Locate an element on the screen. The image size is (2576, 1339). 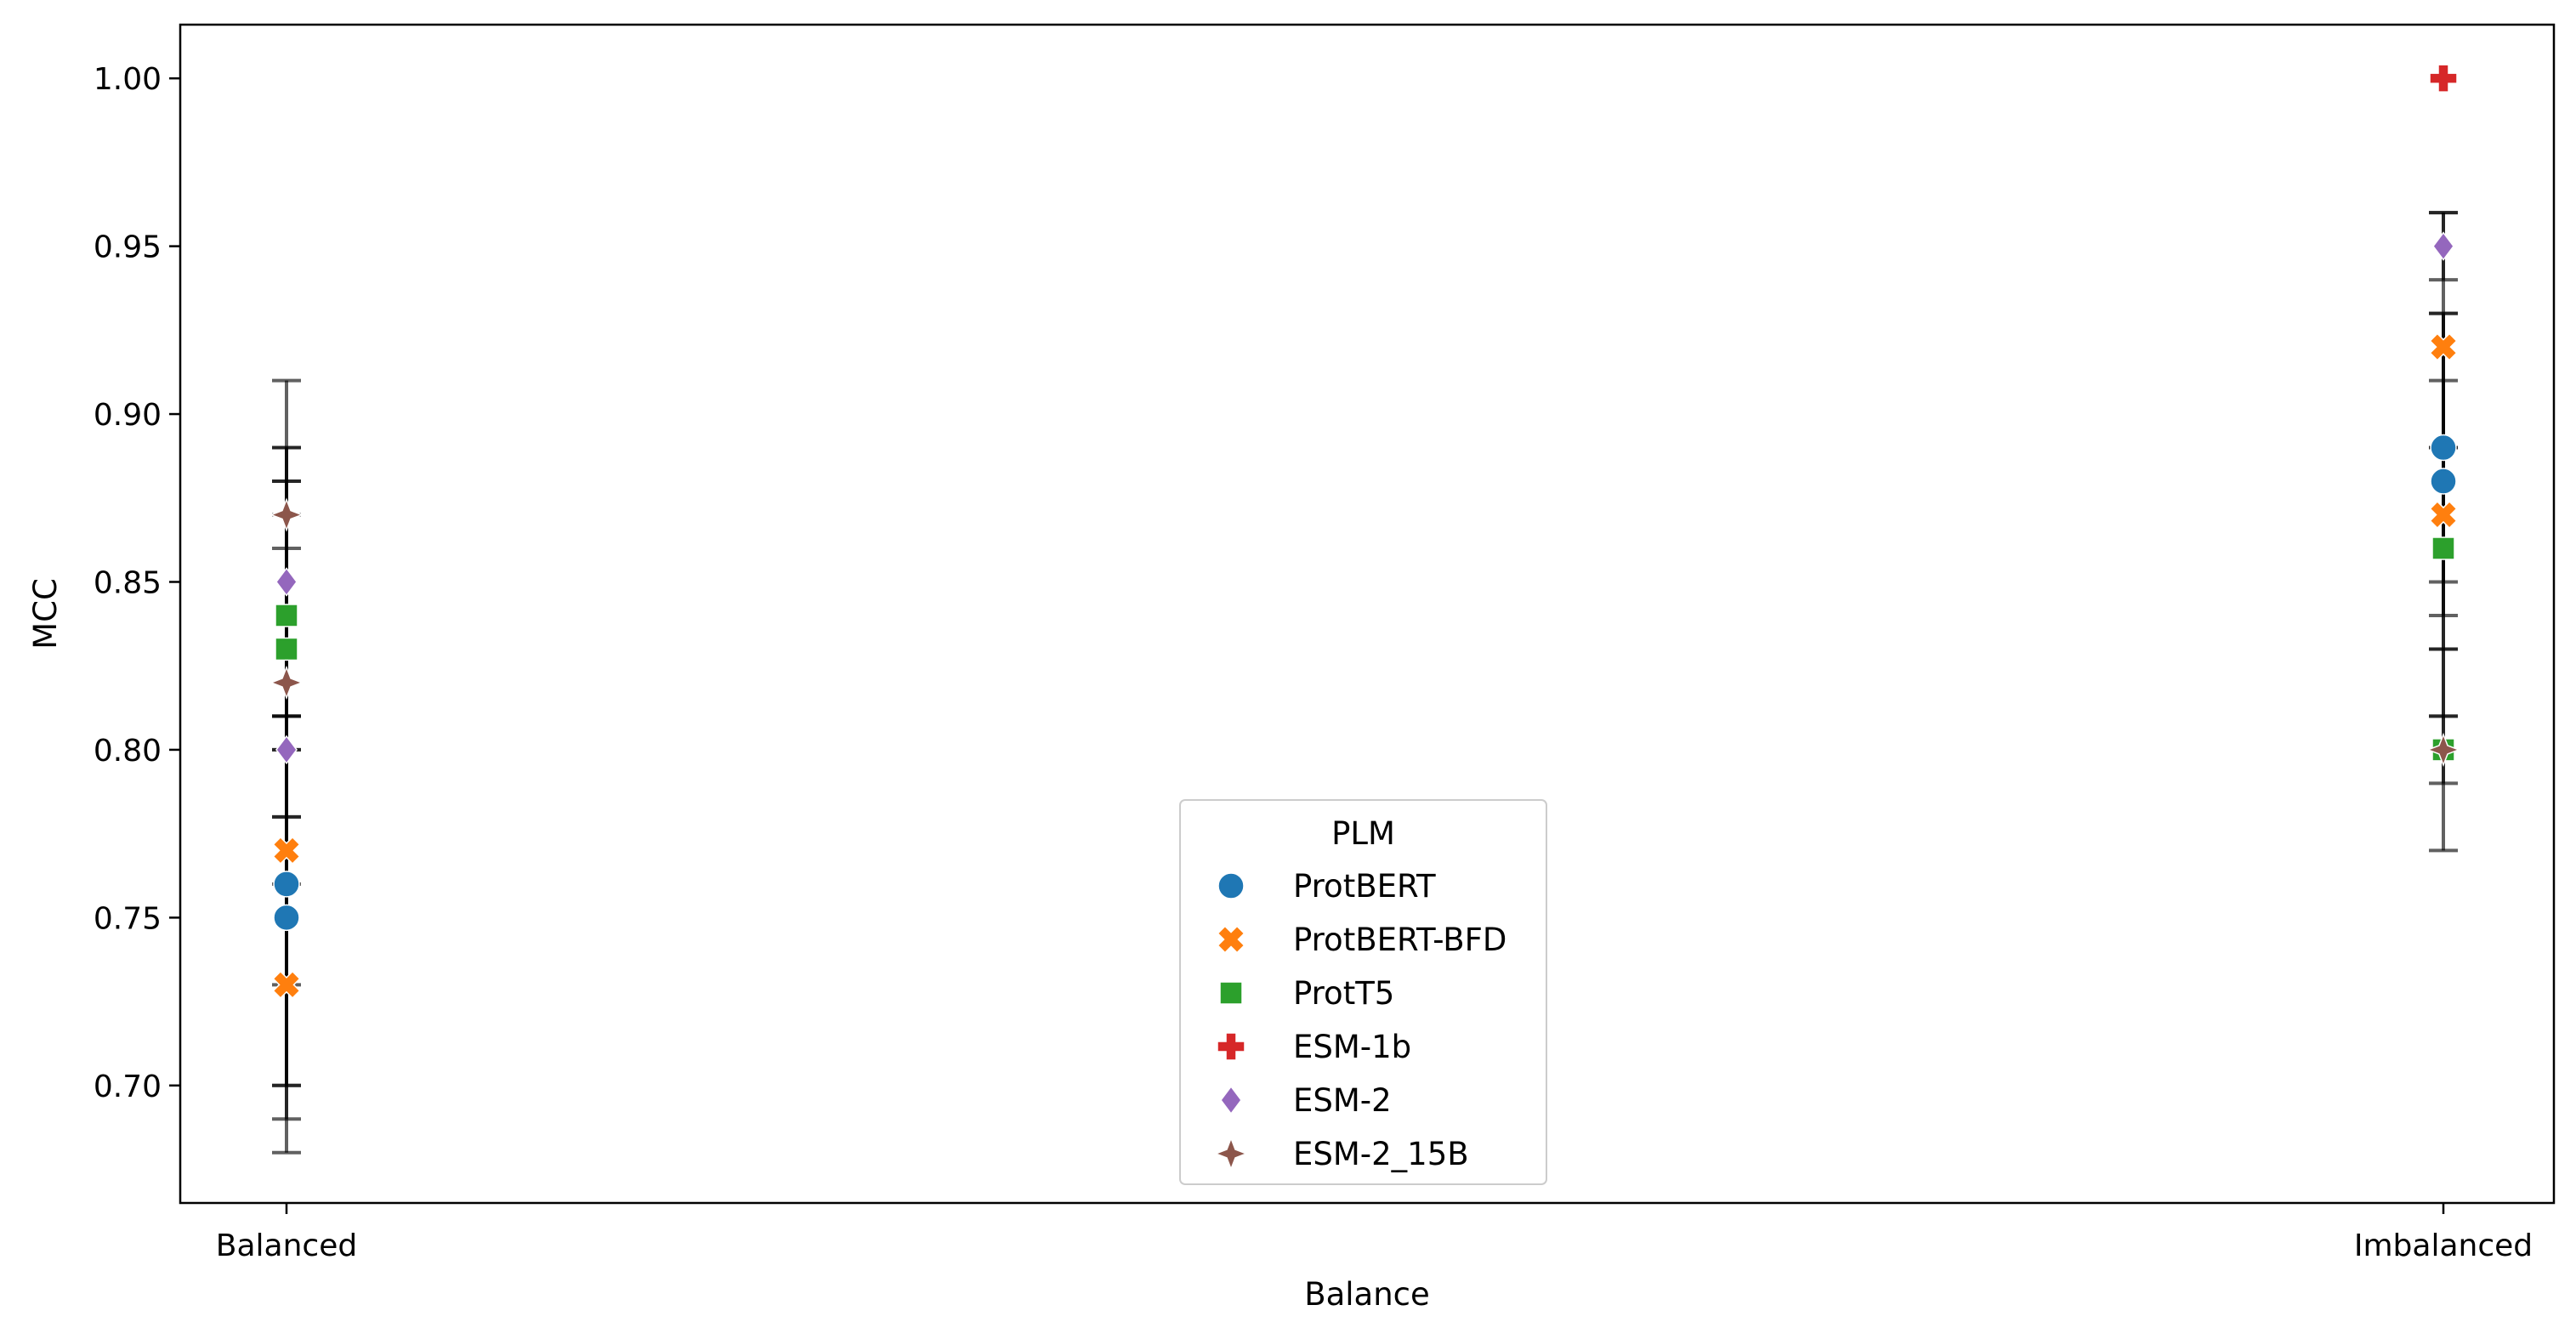
y-tick-label: 0.85 is located at coordinates (128, 582).